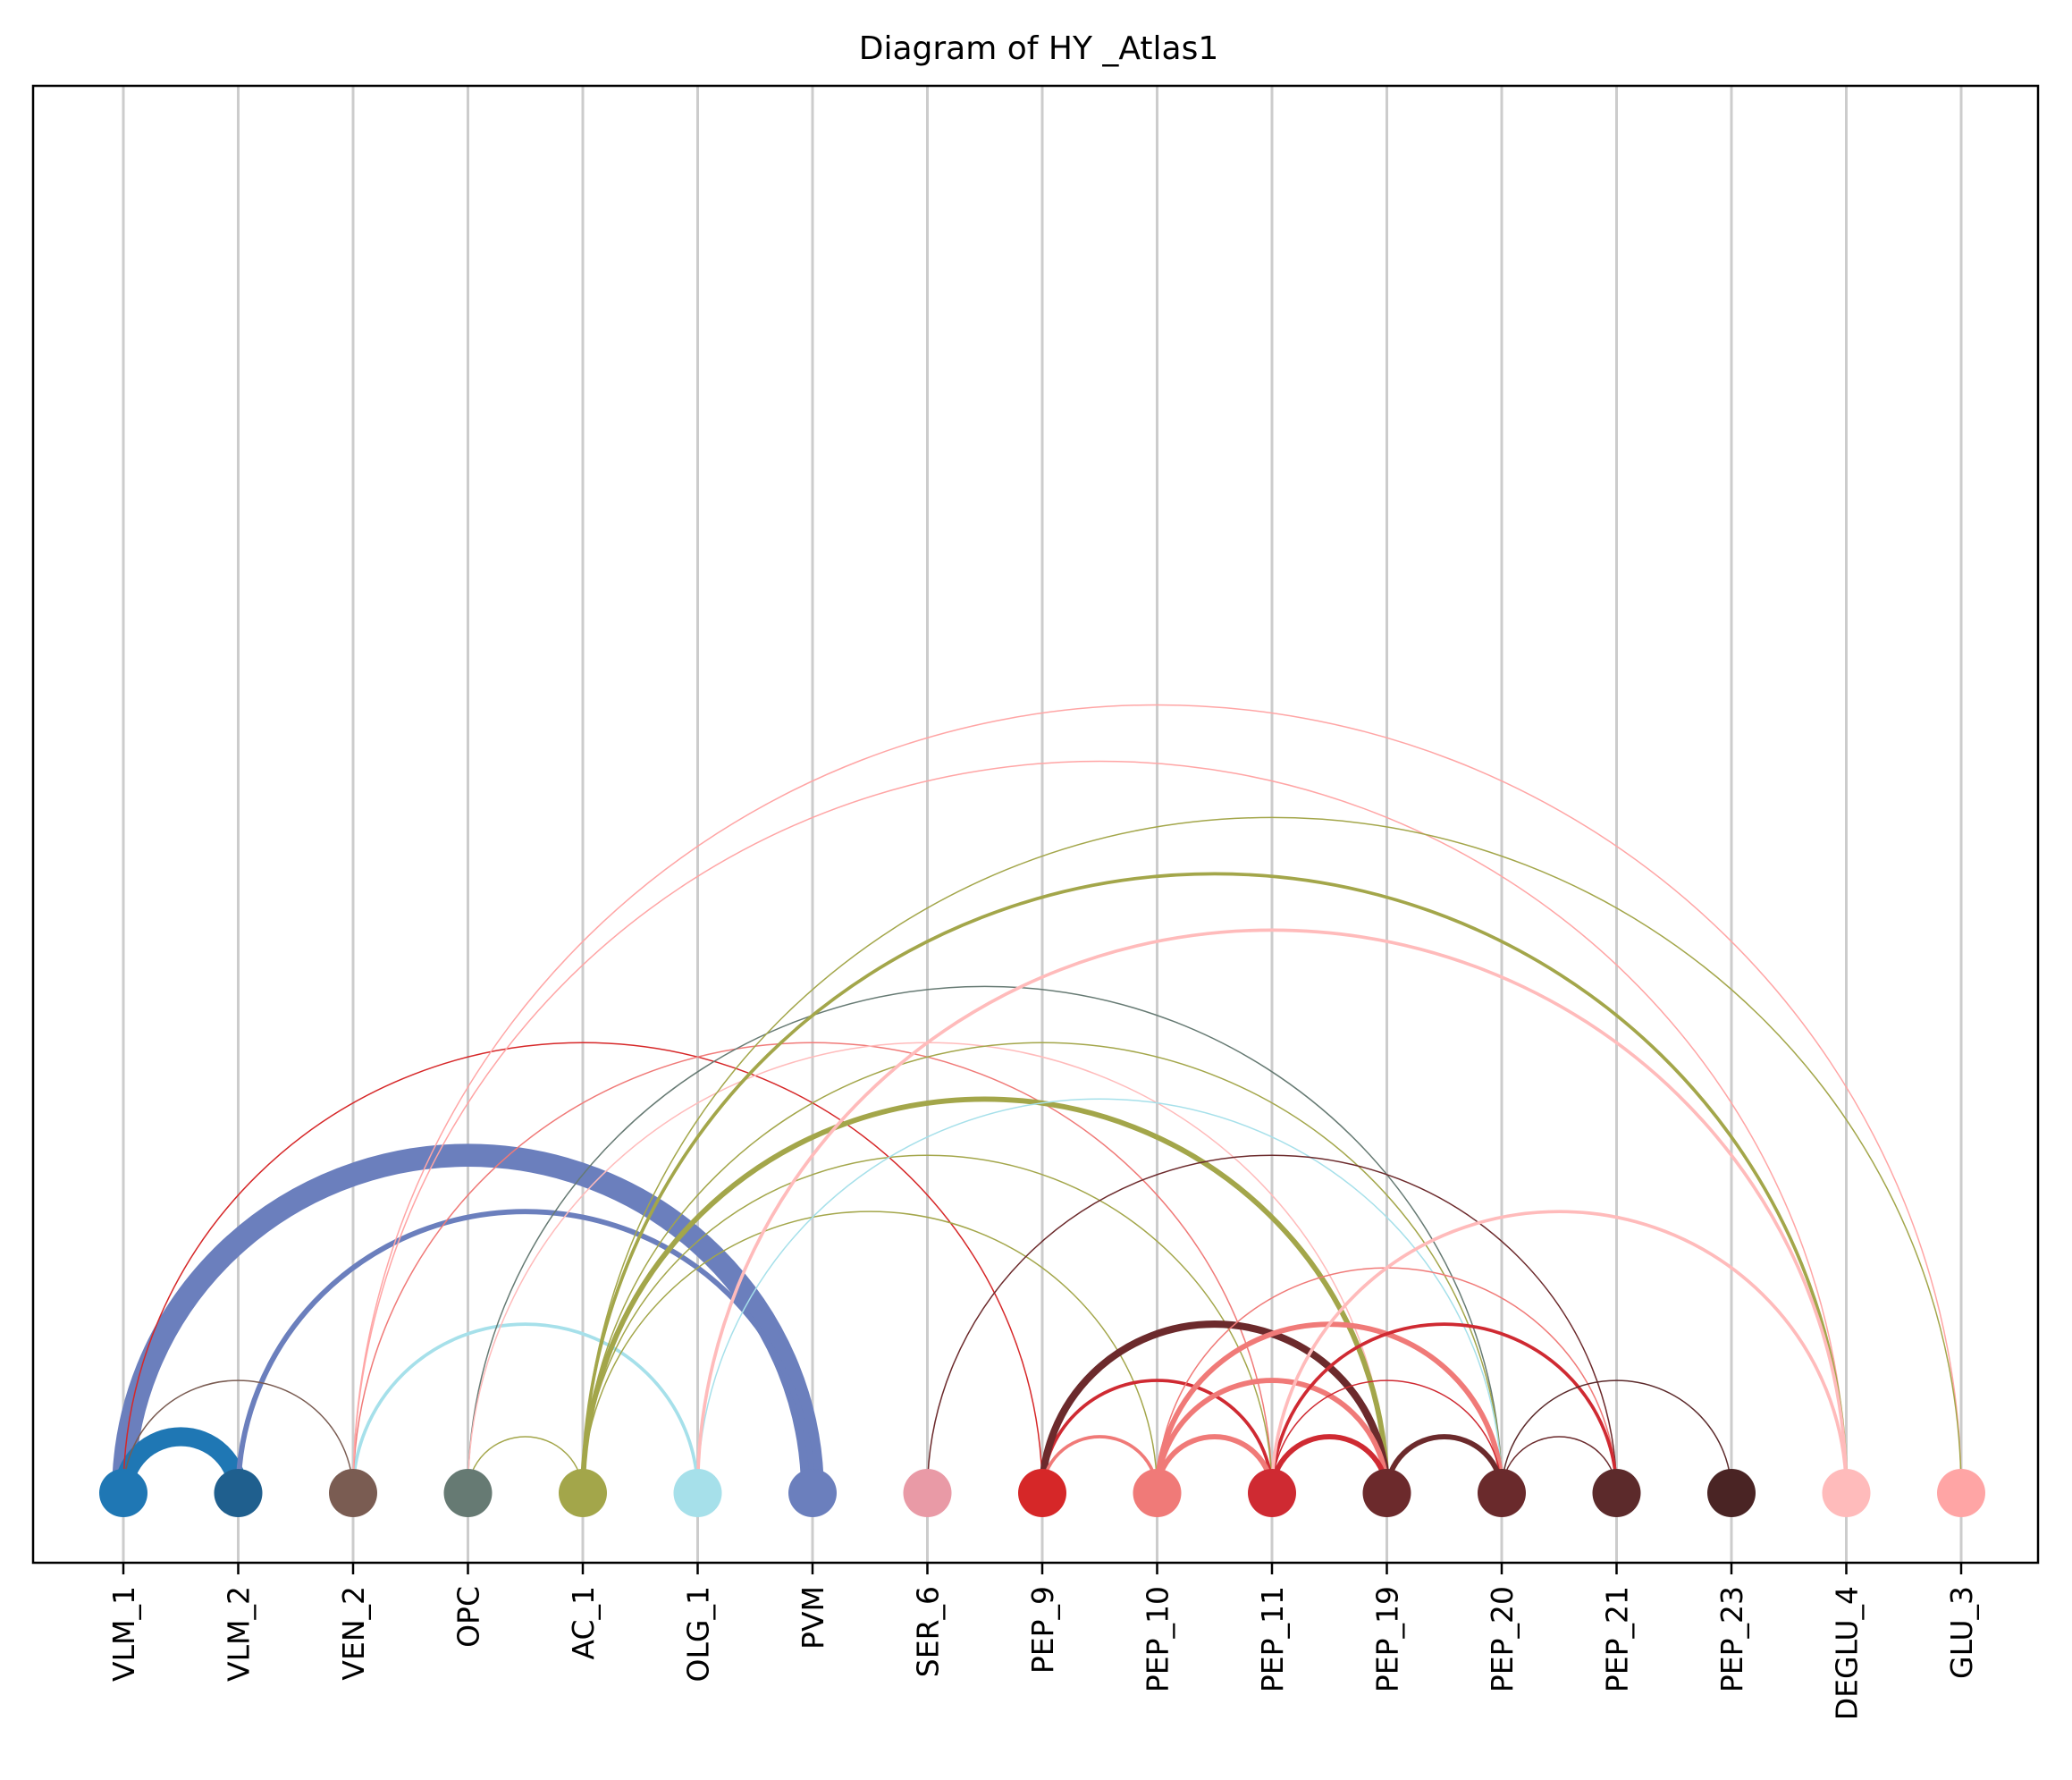 The height and width of the screenshot is (1780, 2072). What do you see at coordinates (1043, 1630) in the screenshot?
I see `x-tick-label: PEP_9` at bounding box center [1043, 1630].